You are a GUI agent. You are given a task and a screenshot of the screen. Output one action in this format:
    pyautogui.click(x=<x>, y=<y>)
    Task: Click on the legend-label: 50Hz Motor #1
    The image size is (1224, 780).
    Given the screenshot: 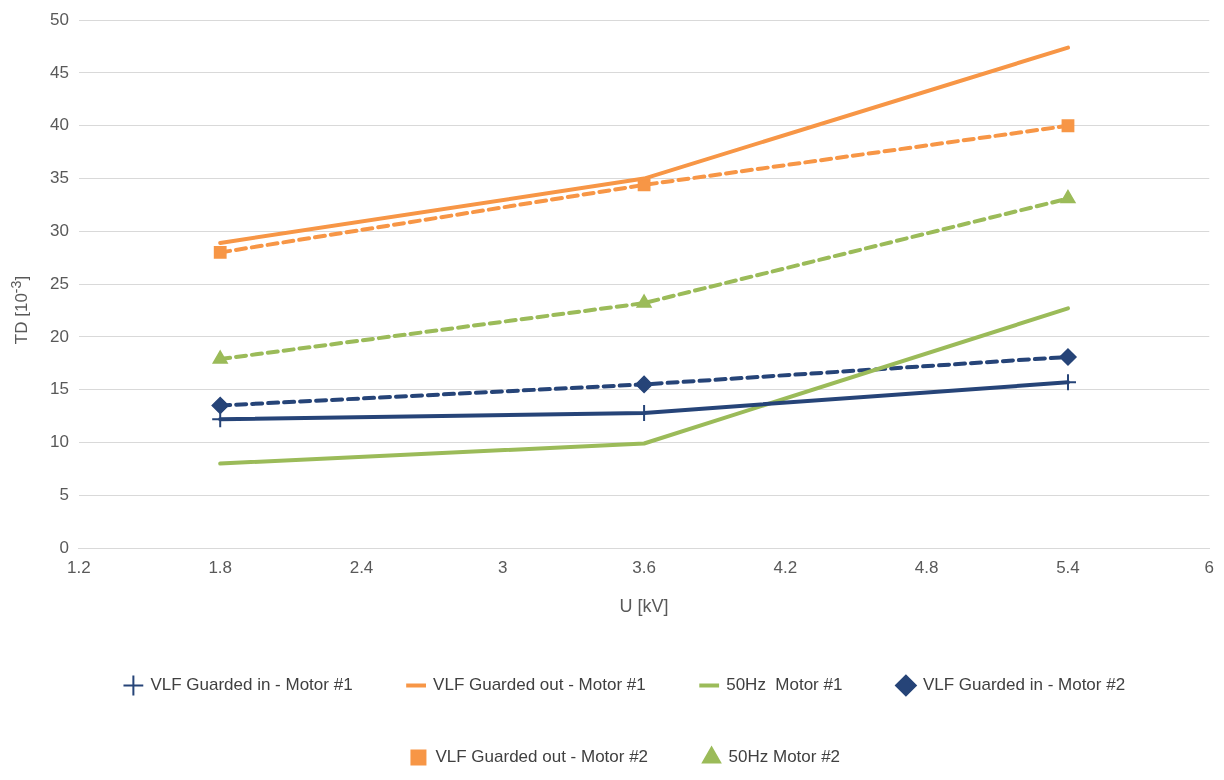 What is the action you would take?
    pyautogui.click(x=784, y=685)
    